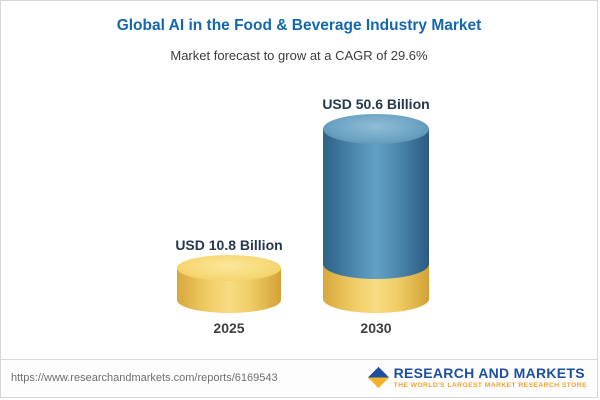 This screenshot has height=400, width=600. What do you see at coordinates (229, 284) in the screenshot?
I see `bar-2025-cylinder` at bounding box center [229, 284].